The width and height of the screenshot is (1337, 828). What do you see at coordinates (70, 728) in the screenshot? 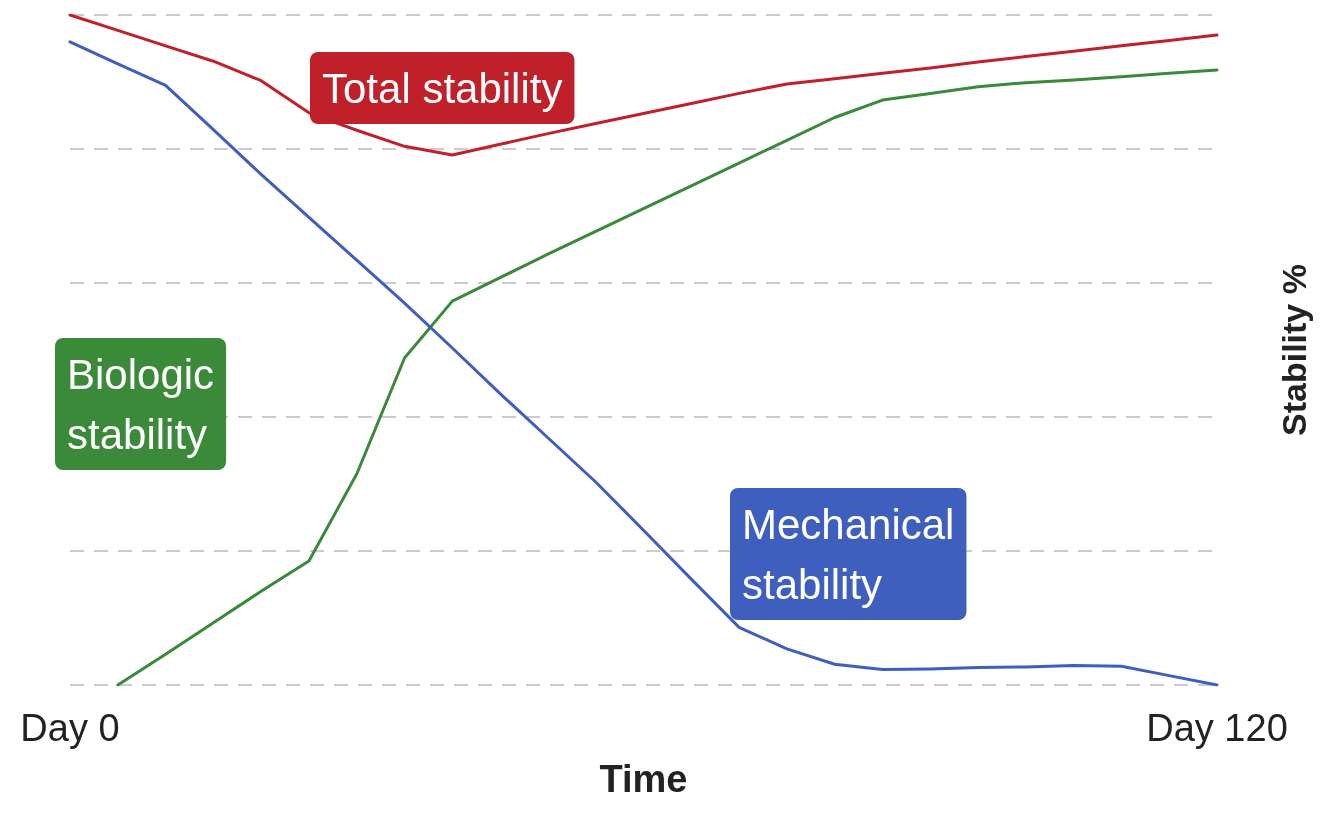
I see `x-tick-label: Day 0` at bounding box center [70, 728].